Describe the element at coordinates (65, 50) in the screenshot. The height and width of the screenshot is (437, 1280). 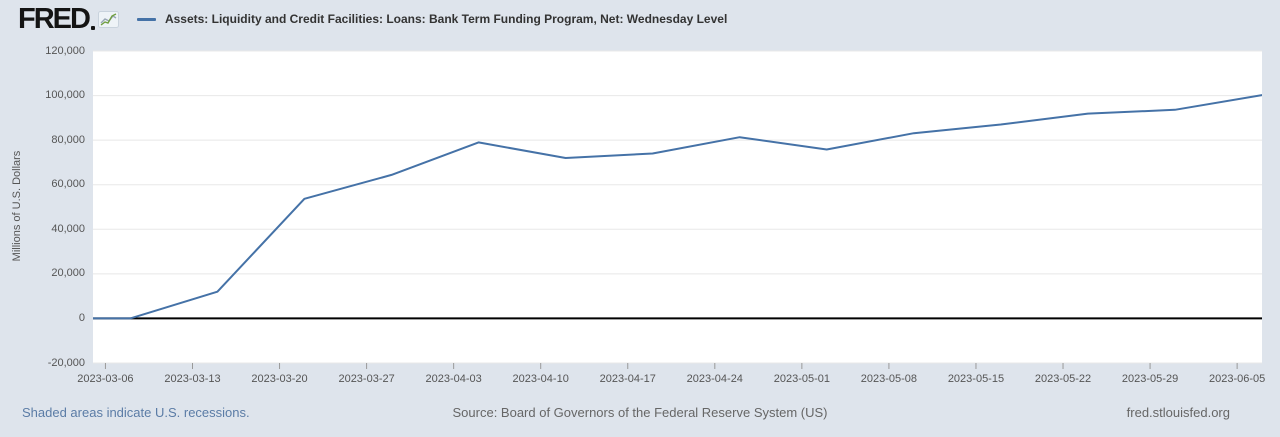
I see `y-tick-label: 120,000` at that location.